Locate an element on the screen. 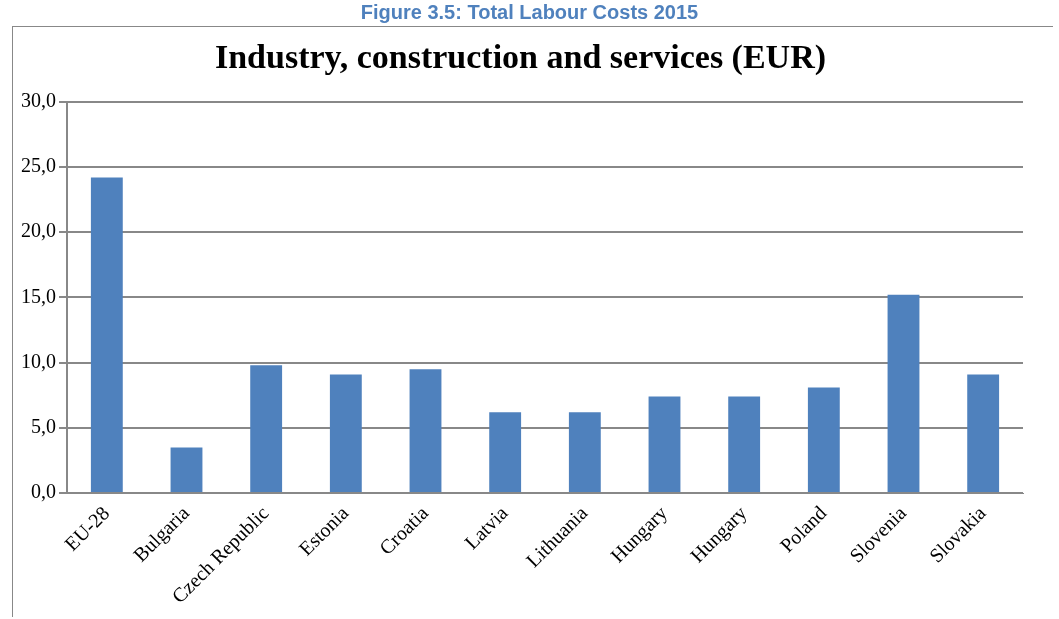 This screenshot has height=619, width=1059. y-tick-label: 15,0 is located at coordinates (38, 295).